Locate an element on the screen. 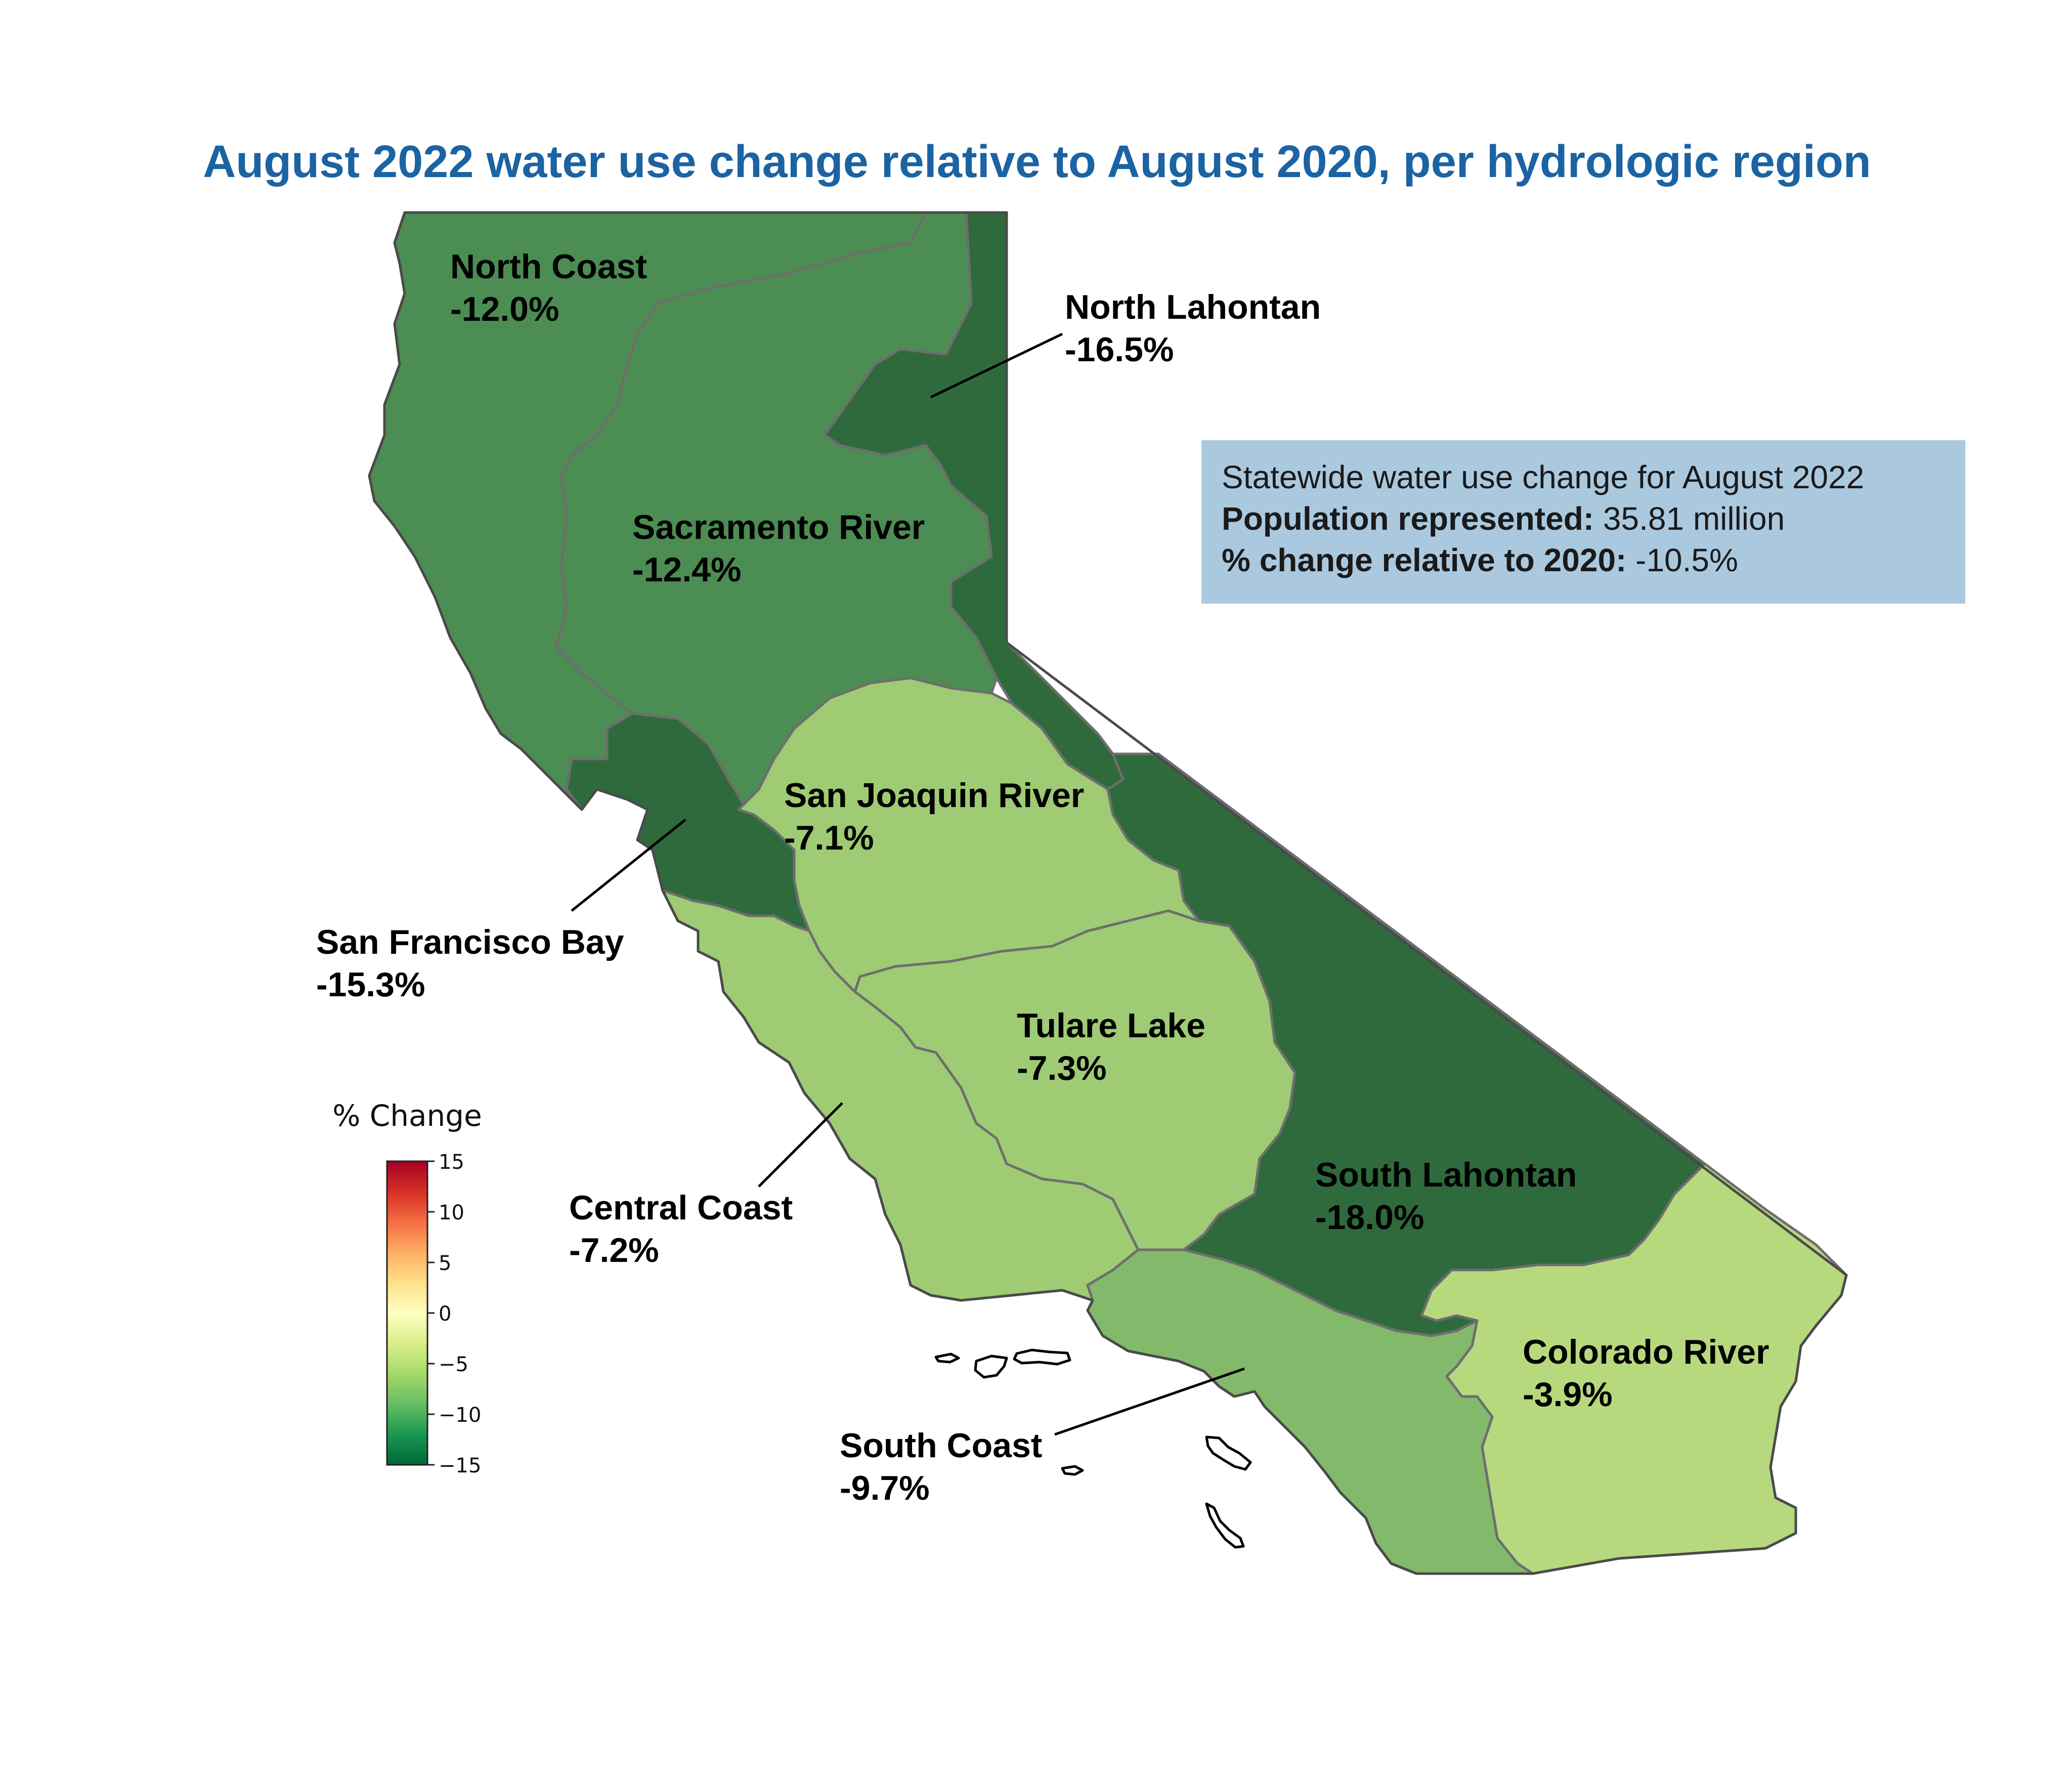  label-san-francisco-bay: San Francisco Bay -15.3% is located at coordinates (474, 963).